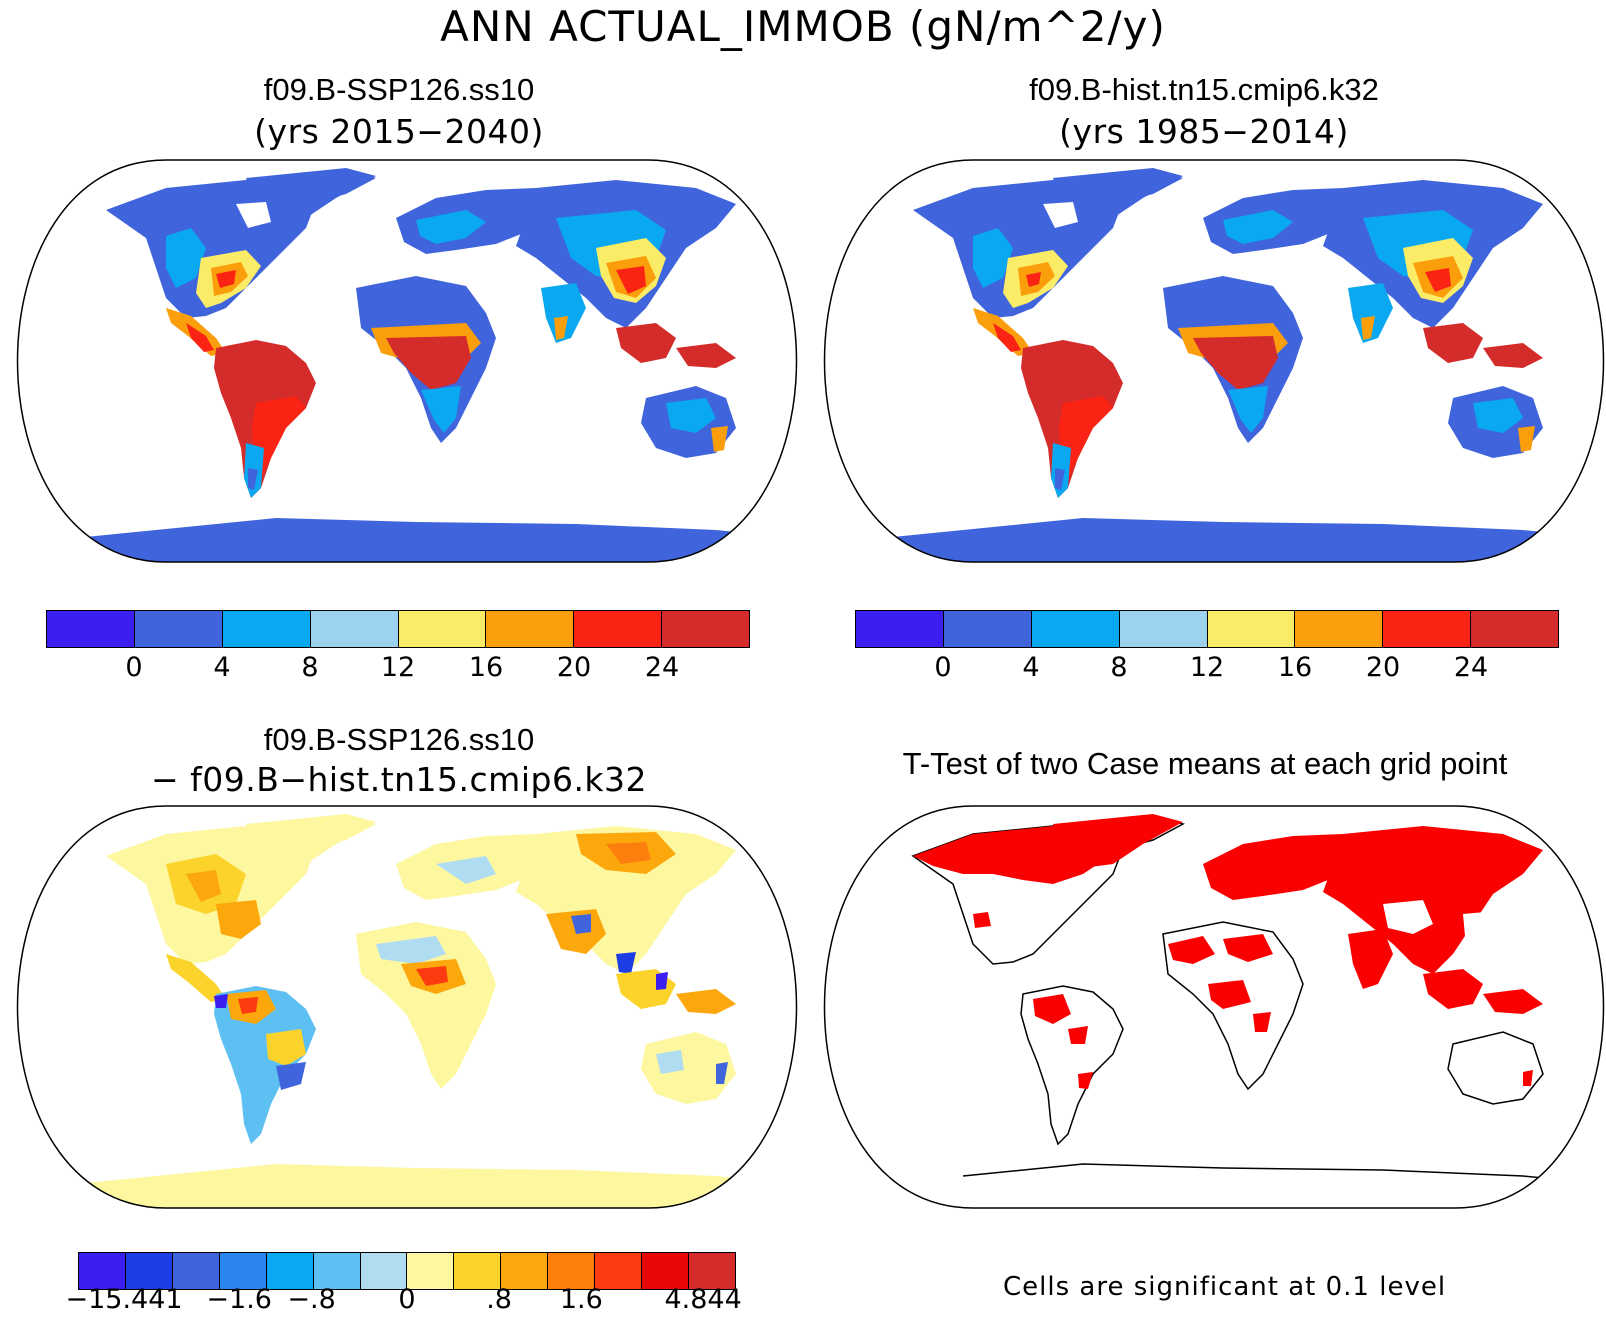 Image resolution: width=1606 pixels, height=1323 pixels. What do you see at coordinates (803, 26) in the screenshot?
I see `figure-title: ANN ACTUAL_IMMOB (gN/m^2/y)` at bounding box center [803, 26].